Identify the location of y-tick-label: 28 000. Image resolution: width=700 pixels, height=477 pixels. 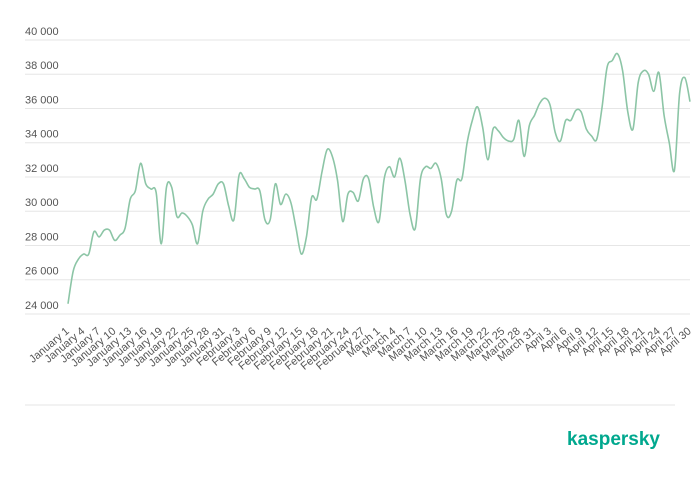
(42, 237).